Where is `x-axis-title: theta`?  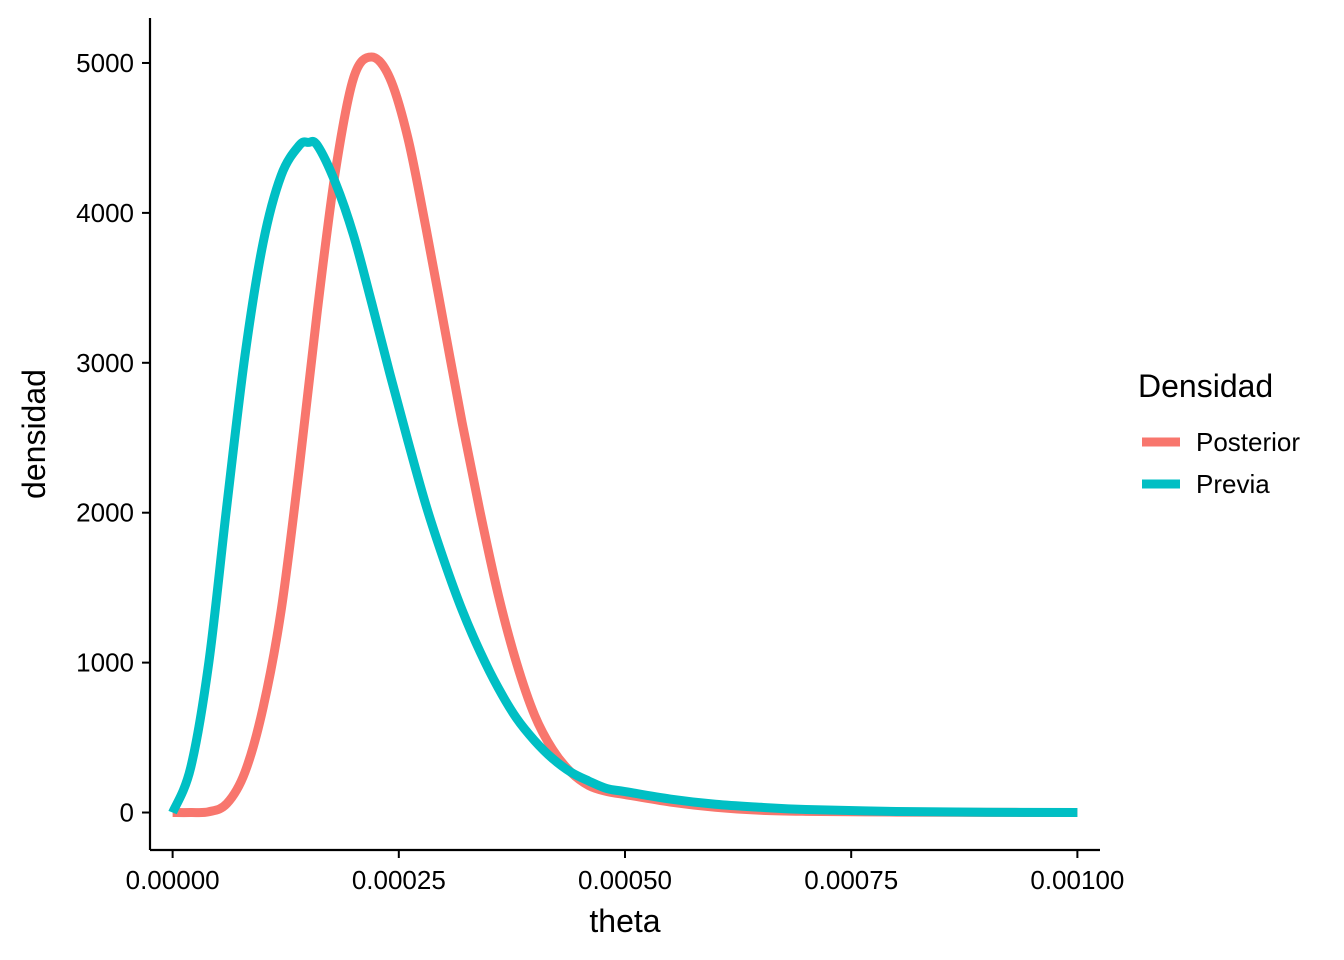
x-axis-title: theta is located at coordinates (624, 921).